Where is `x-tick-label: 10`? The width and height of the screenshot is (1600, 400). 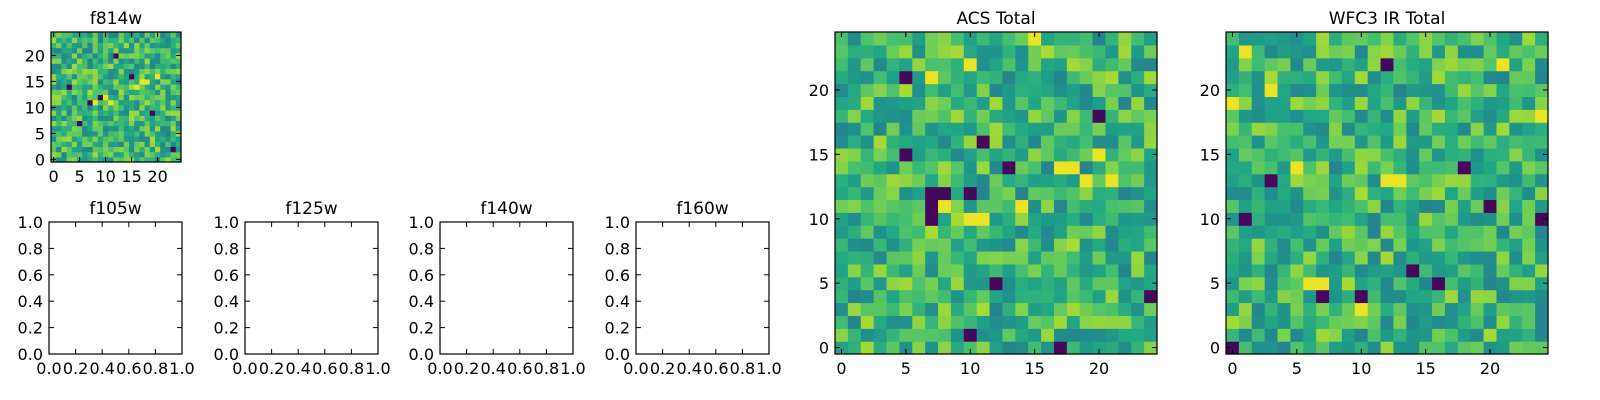
x-tick-label: 10 is located at coordinates (970, 368).